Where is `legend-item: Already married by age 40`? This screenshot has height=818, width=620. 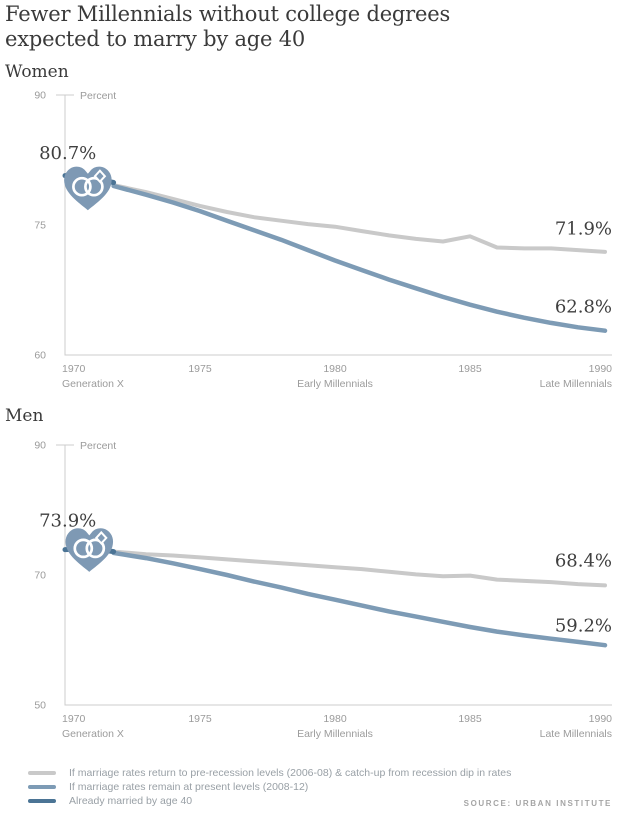 legend-item: Already married by age 40 is located at coordinates (269, 801).